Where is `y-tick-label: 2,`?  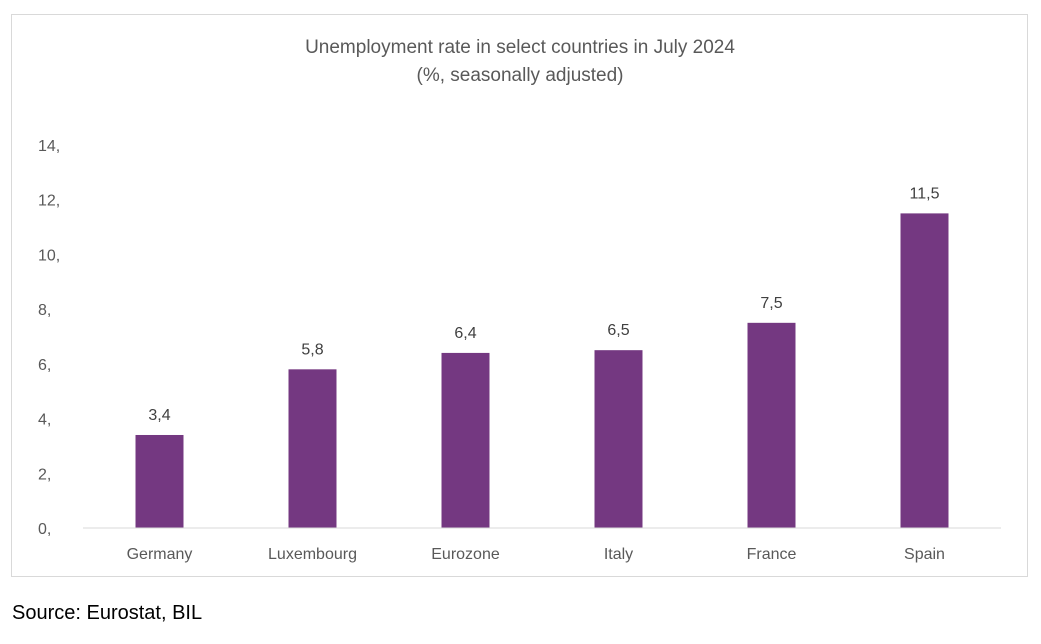
y-tick-label: 2, is located at coordinates (44, 474).